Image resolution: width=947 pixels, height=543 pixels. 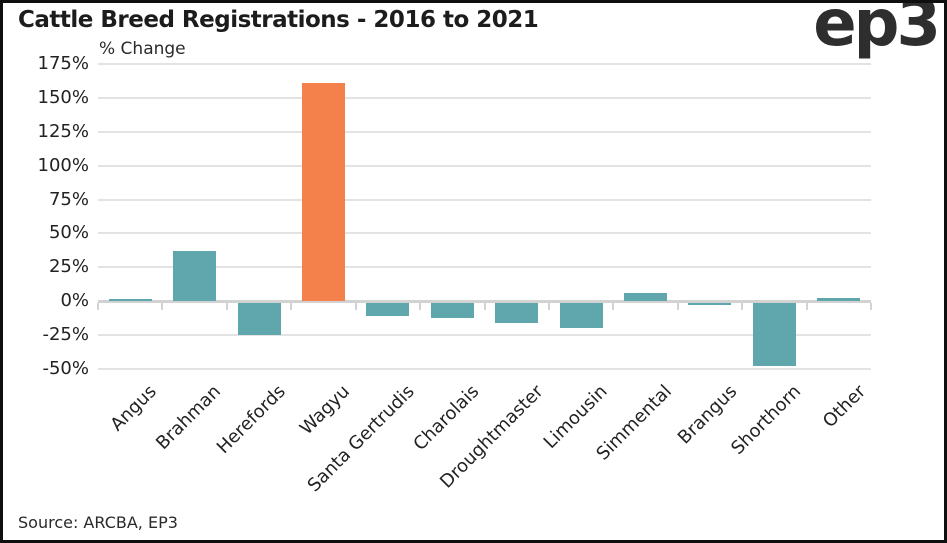 I want to click on y-axis-label: % Change, so click(x=142, y=49).